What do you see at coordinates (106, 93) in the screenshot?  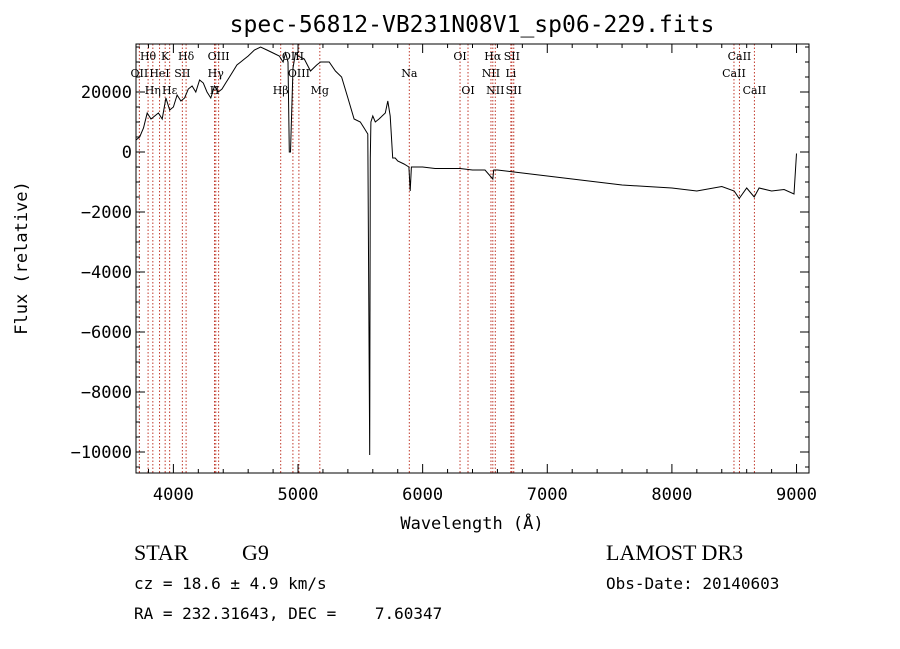 I see `y-tick-label-6: 20000` at bounding box center [106, 93].